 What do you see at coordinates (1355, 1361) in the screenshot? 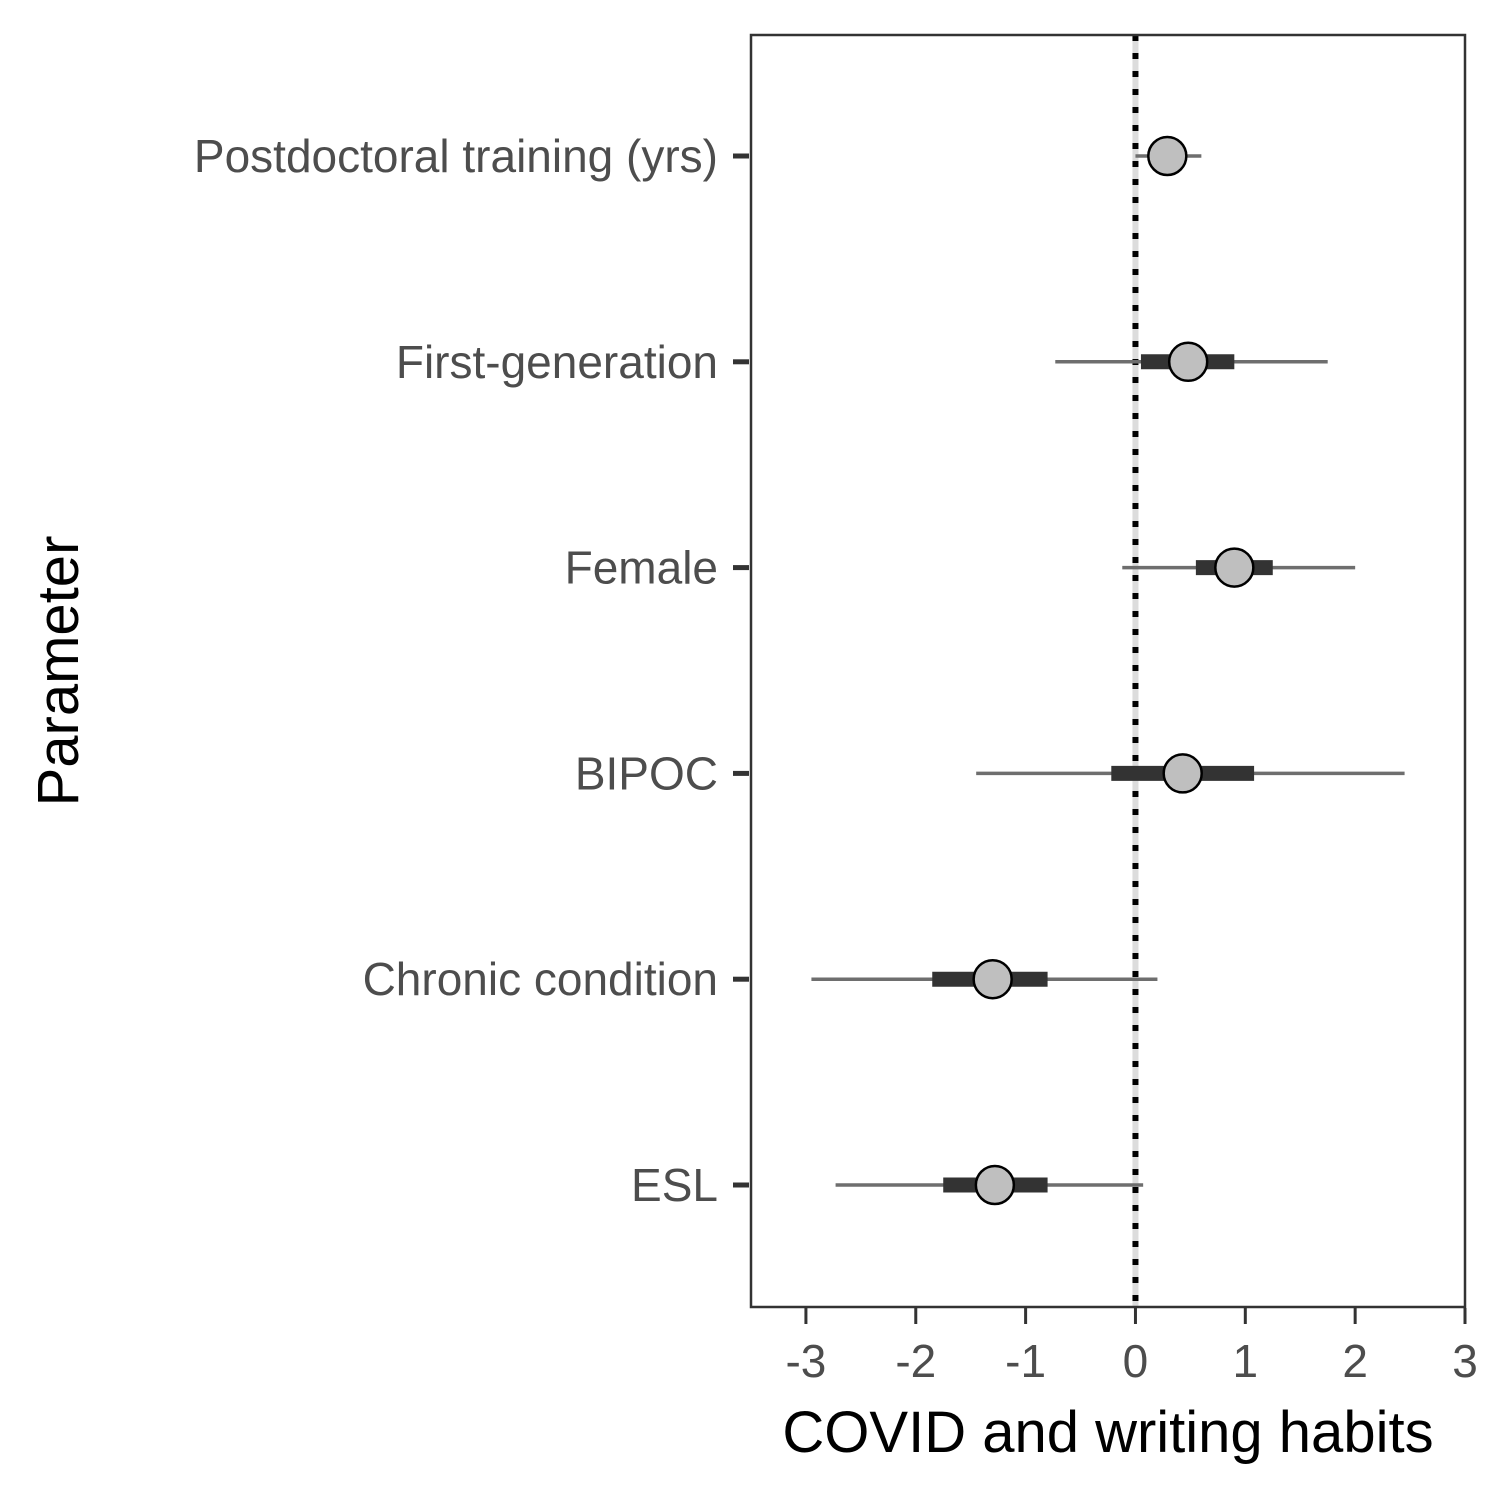
I see `x-tick-label: 2` at bounding box center [1355, 1361].